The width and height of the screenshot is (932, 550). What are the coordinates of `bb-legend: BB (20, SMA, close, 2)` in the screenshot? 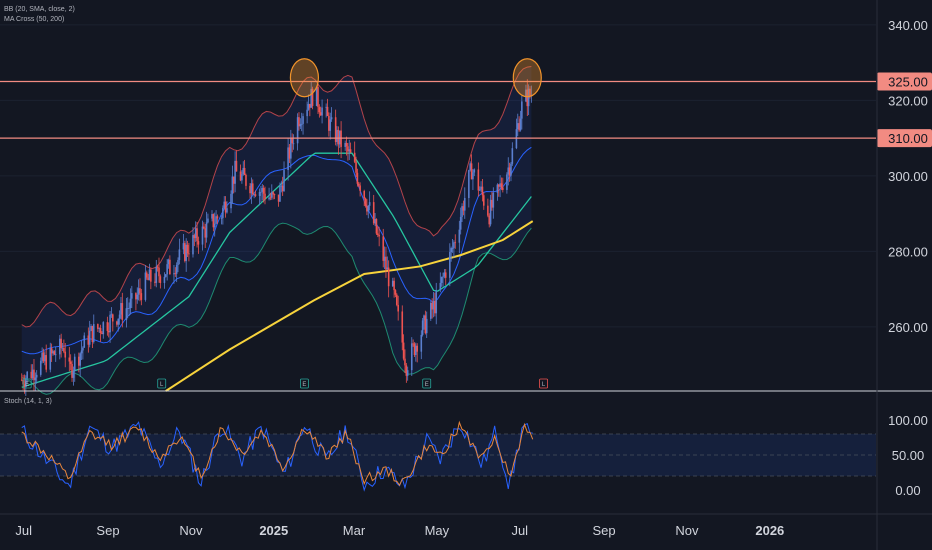 It's located at (39, 9).